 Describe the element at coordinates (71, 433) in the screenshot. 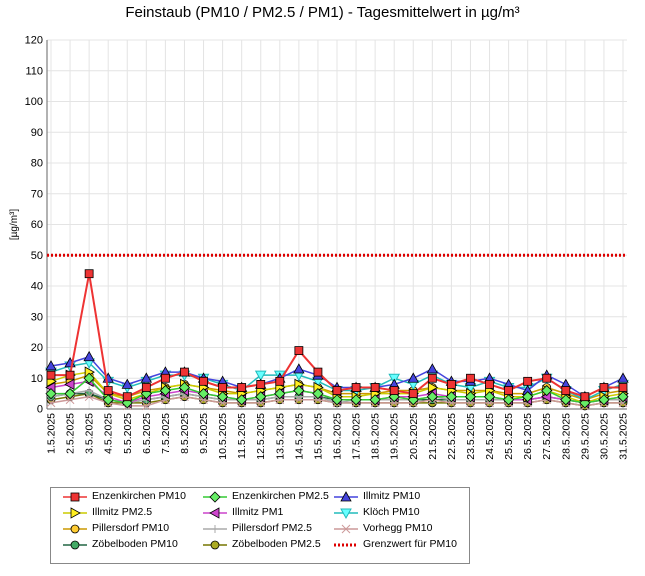

I see `x-tick-label: 2.5.2025` at that location.